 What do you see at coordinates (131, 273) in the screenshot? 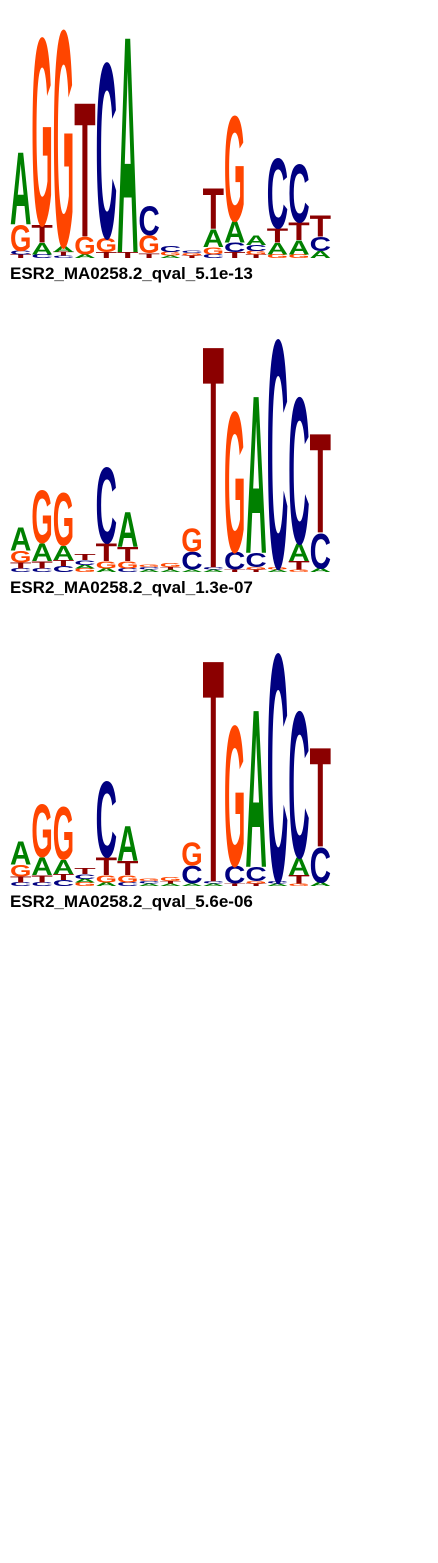
I see `logo-caption: ESR2_MA0258.2_qval_5.1e-13` at bounding box center [131, 273].